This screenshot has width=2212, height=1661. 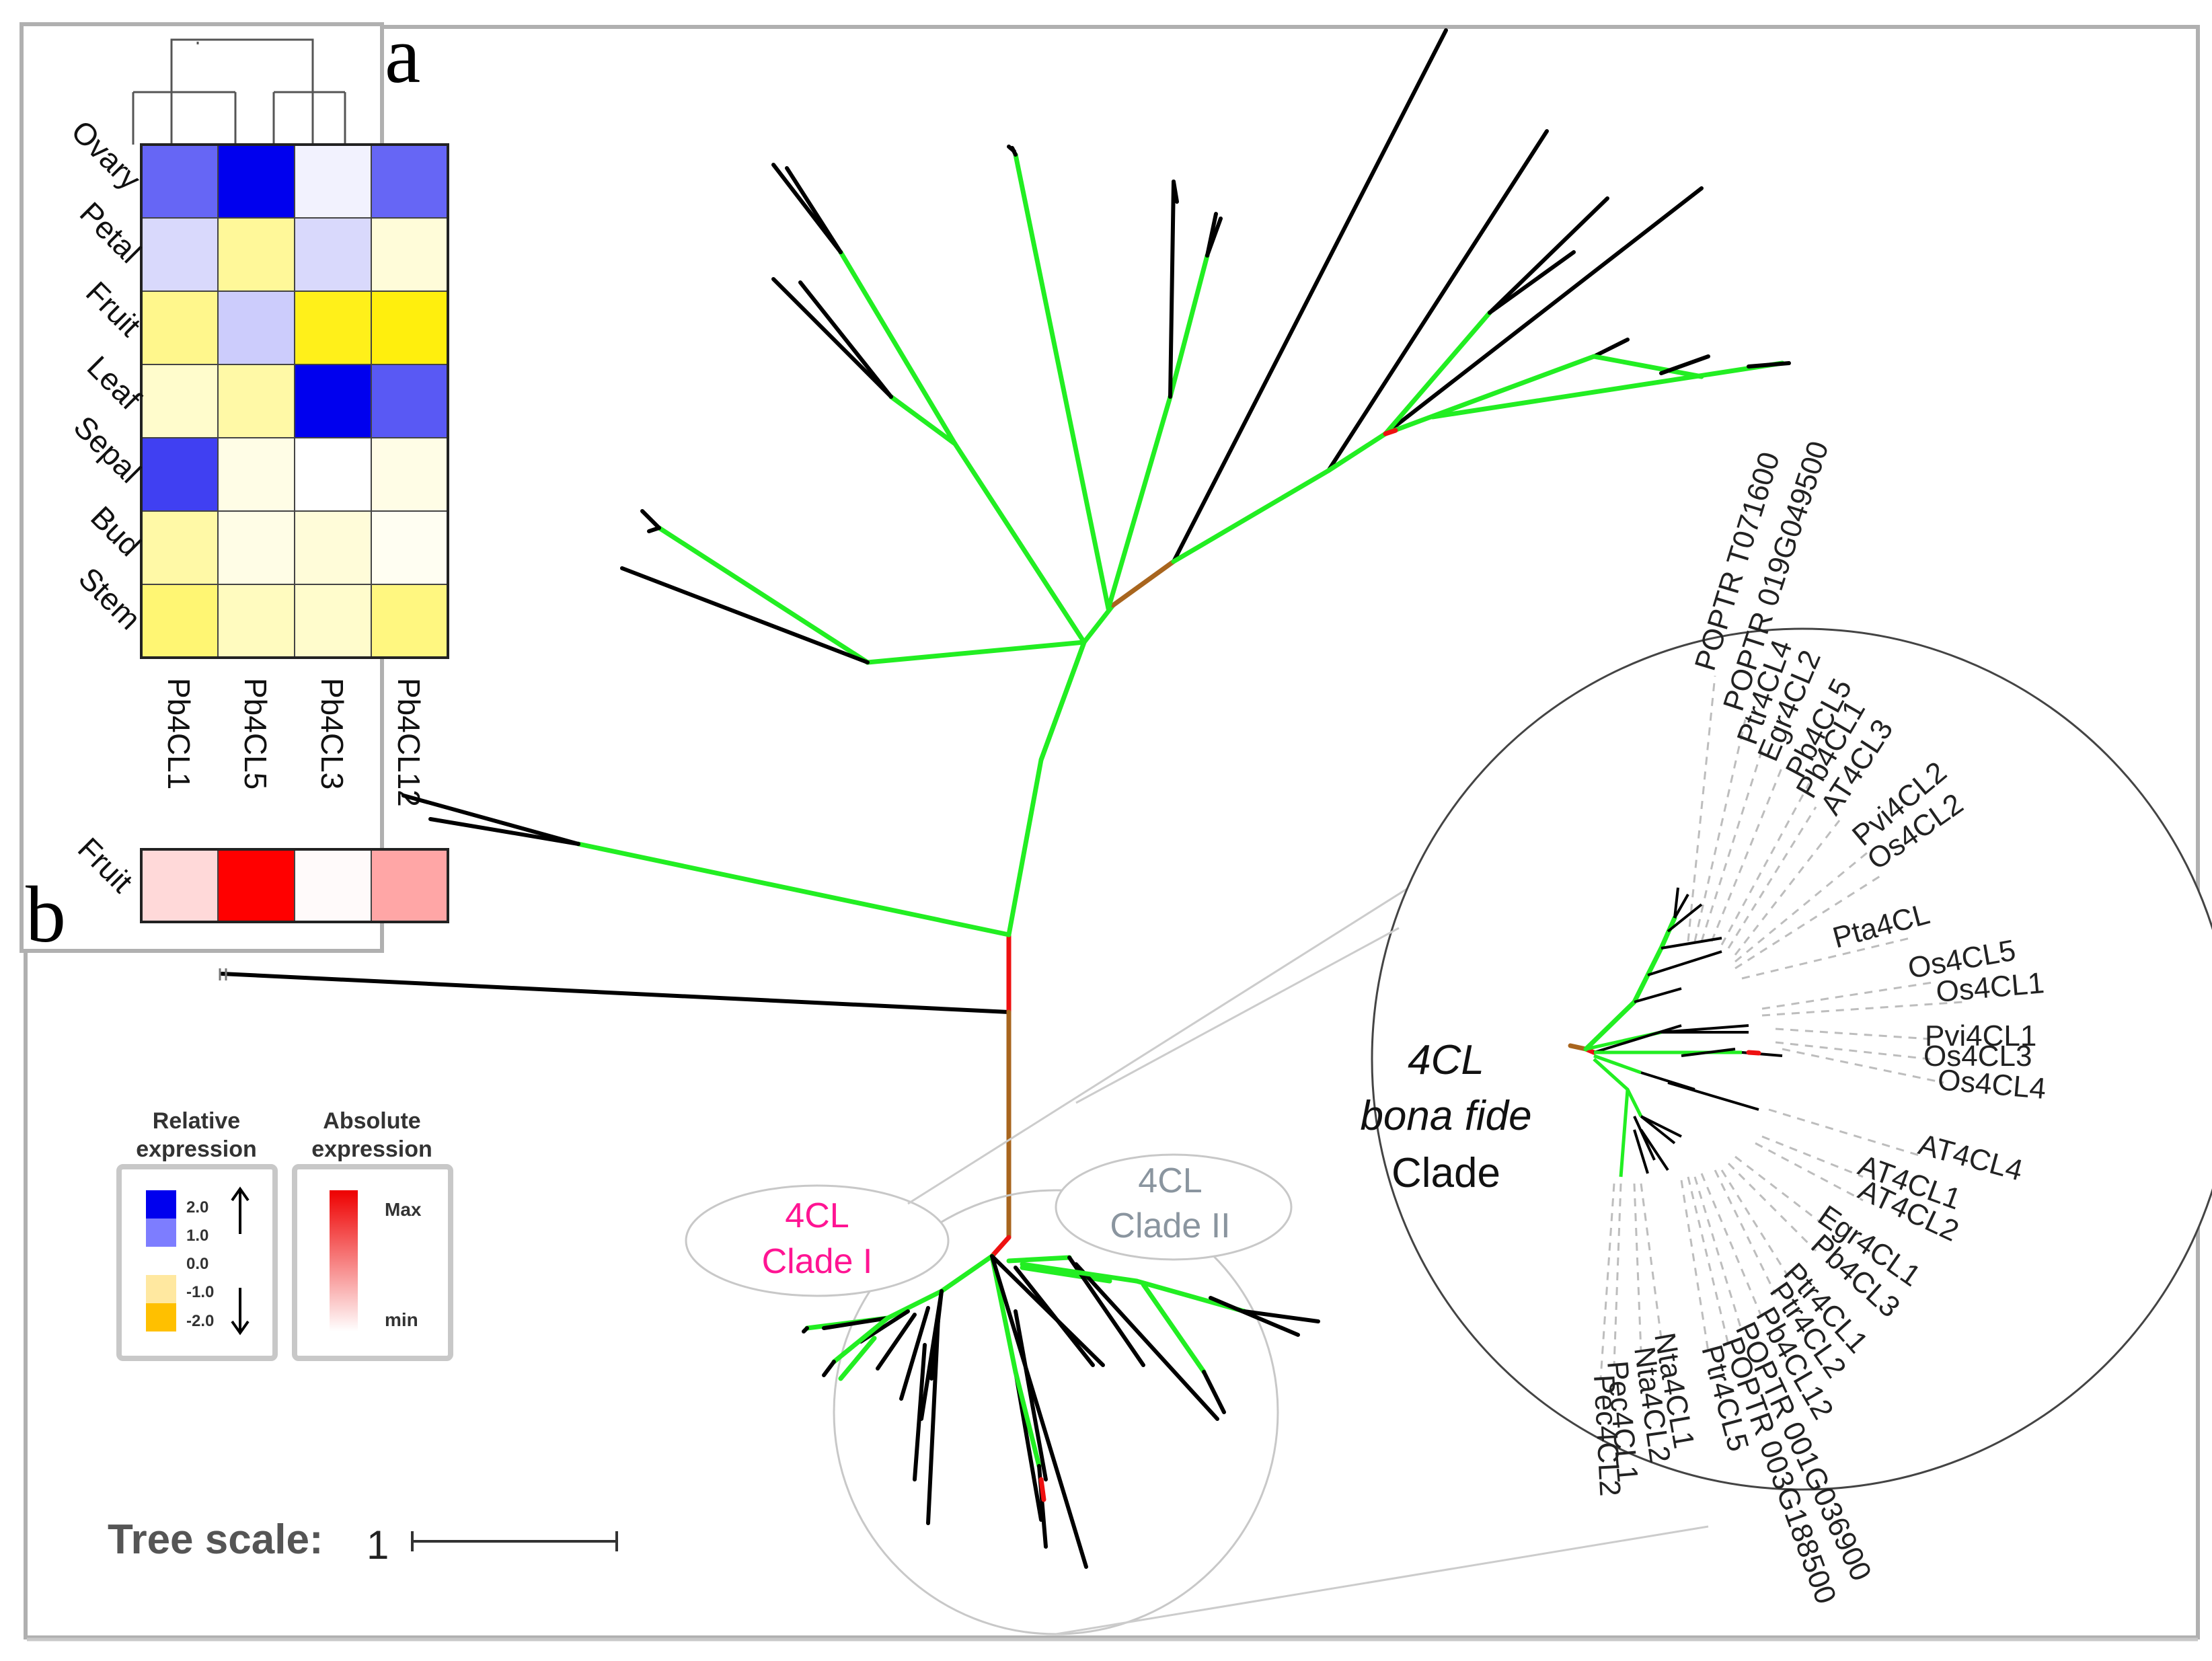 I want to click on absolute-legend-title-line1: Absolute, so click(x=371, y=1121).